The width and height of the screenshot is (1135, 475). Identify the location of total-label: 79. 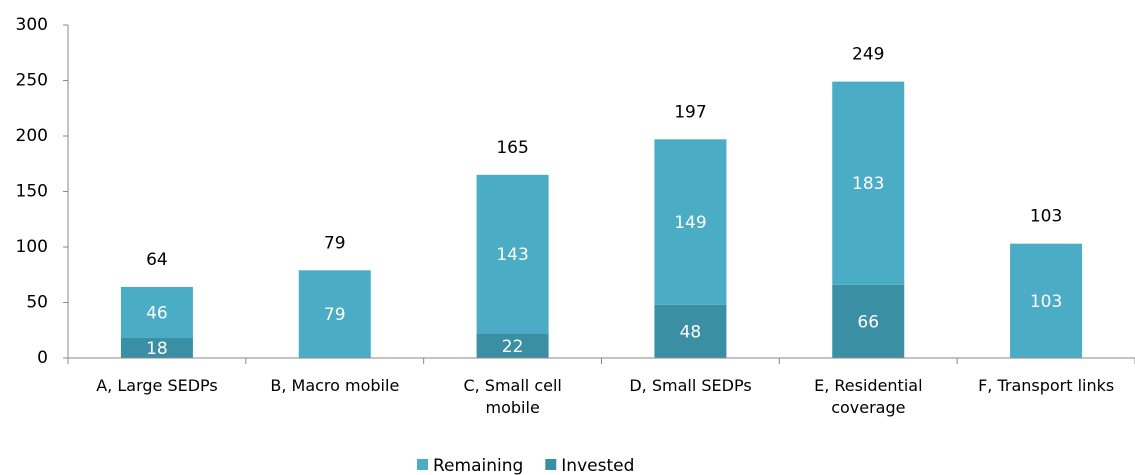
(335, 243).